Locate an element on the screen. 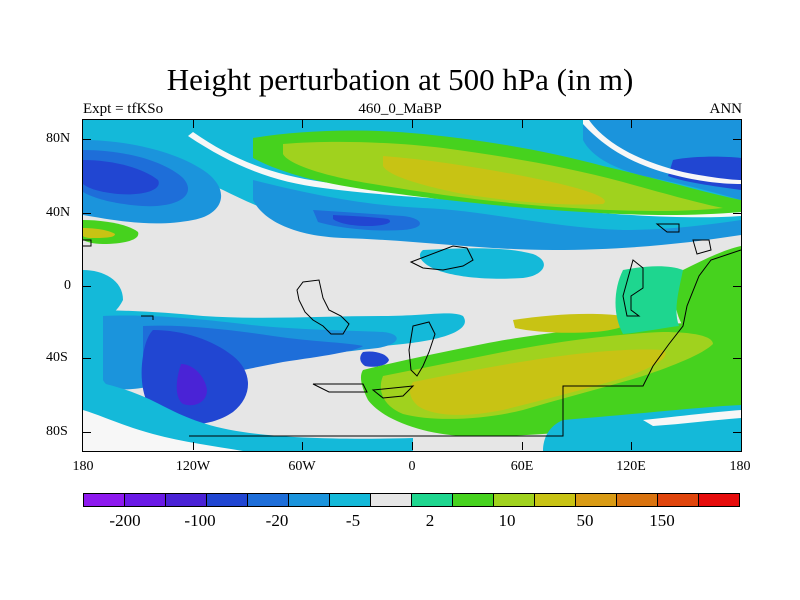 This screenshot has height=600, width=800. contour-olive-south is located at coordinates (538, 382).